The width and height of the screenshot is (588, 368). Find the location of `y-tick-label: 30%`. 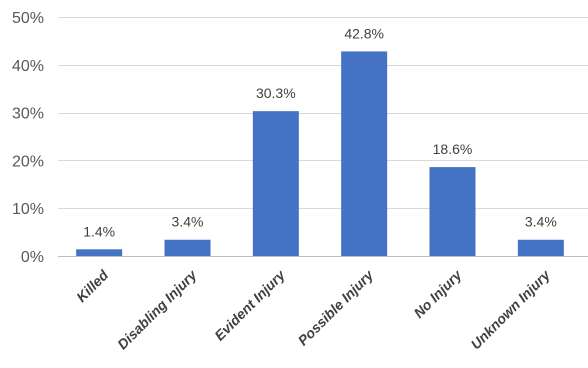

y-tick-label: 30% is located at coordinates (28, 114).